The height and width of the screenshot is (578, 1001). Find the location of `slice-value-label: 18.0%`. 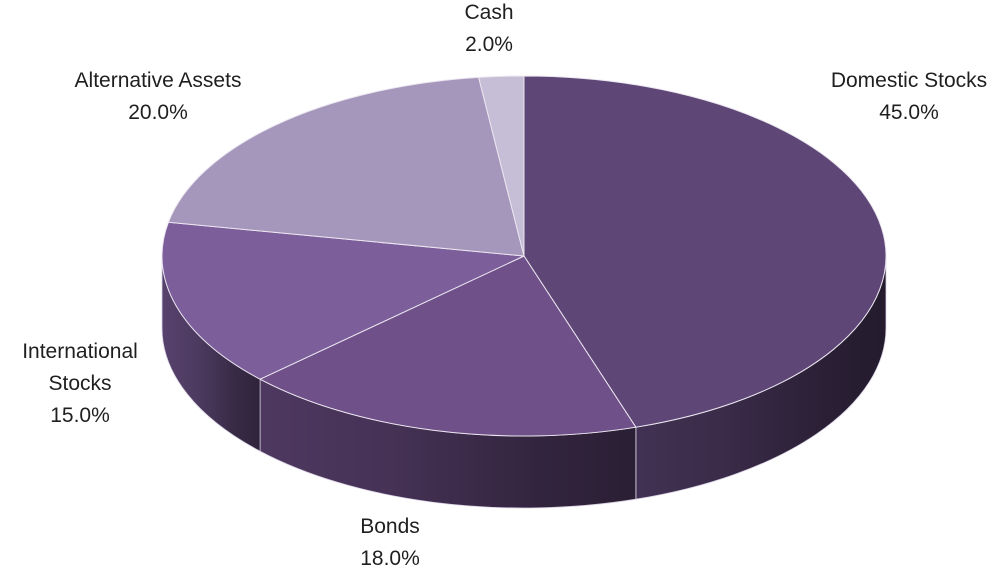

slice-value-label: 18.0% is located at coordinates (390, 558).